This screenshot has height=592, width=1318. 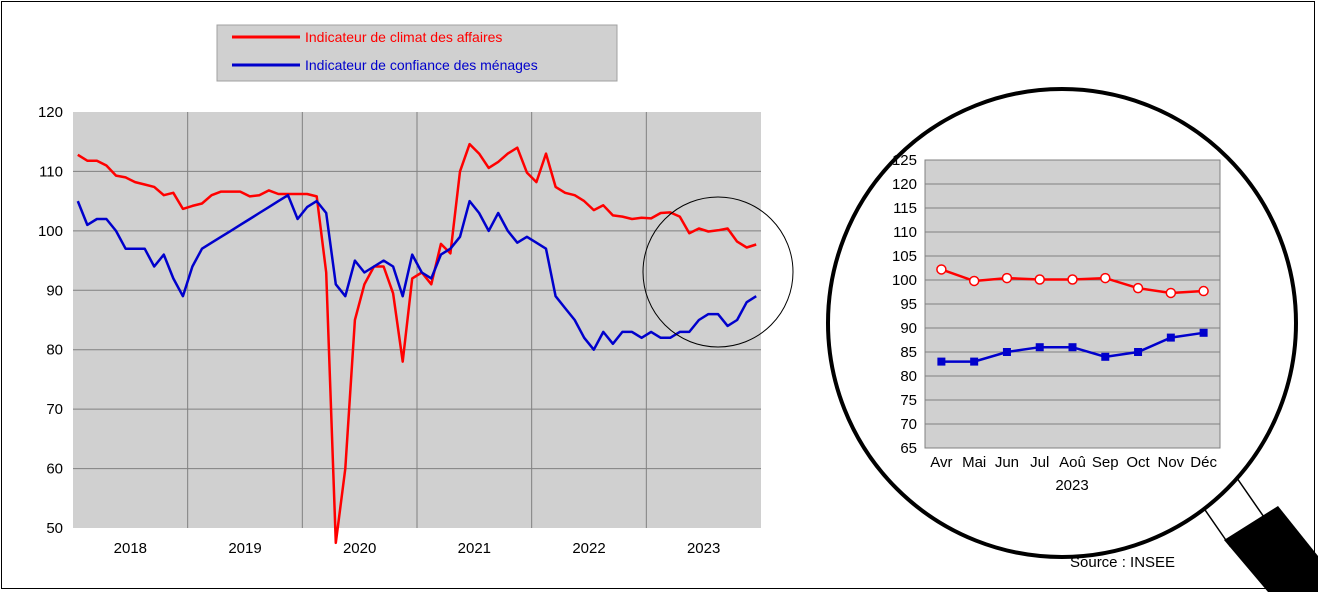 What do you see at coordinates (1203, 462) in the screenshot?
I see `zoom-x-tick-label: Déc` at bounding box center [1203, 462].